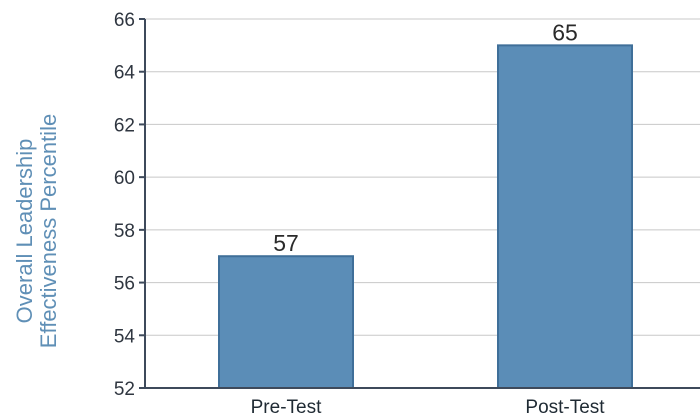  Describe the element at coordinates (124, 178) in the screenshot. I see `y-tick-label: 60` at that location.